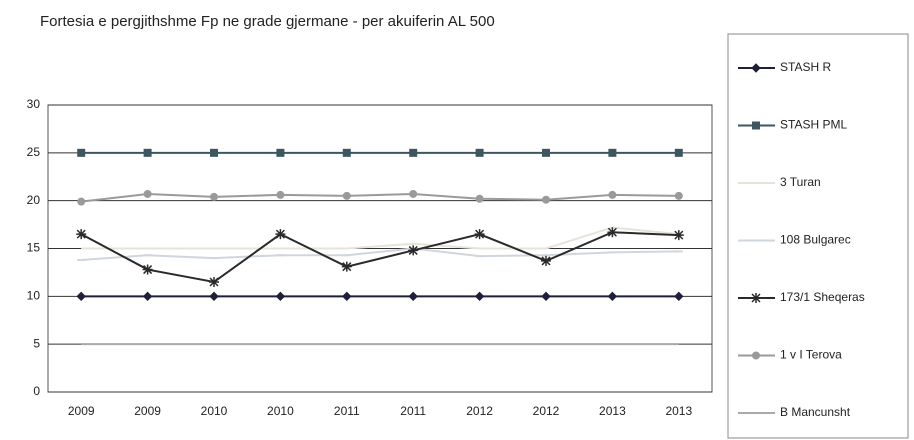  Describe the element at coordinates (34, 152) in the screenshot. I see `y-tick-label: 25` at that location.